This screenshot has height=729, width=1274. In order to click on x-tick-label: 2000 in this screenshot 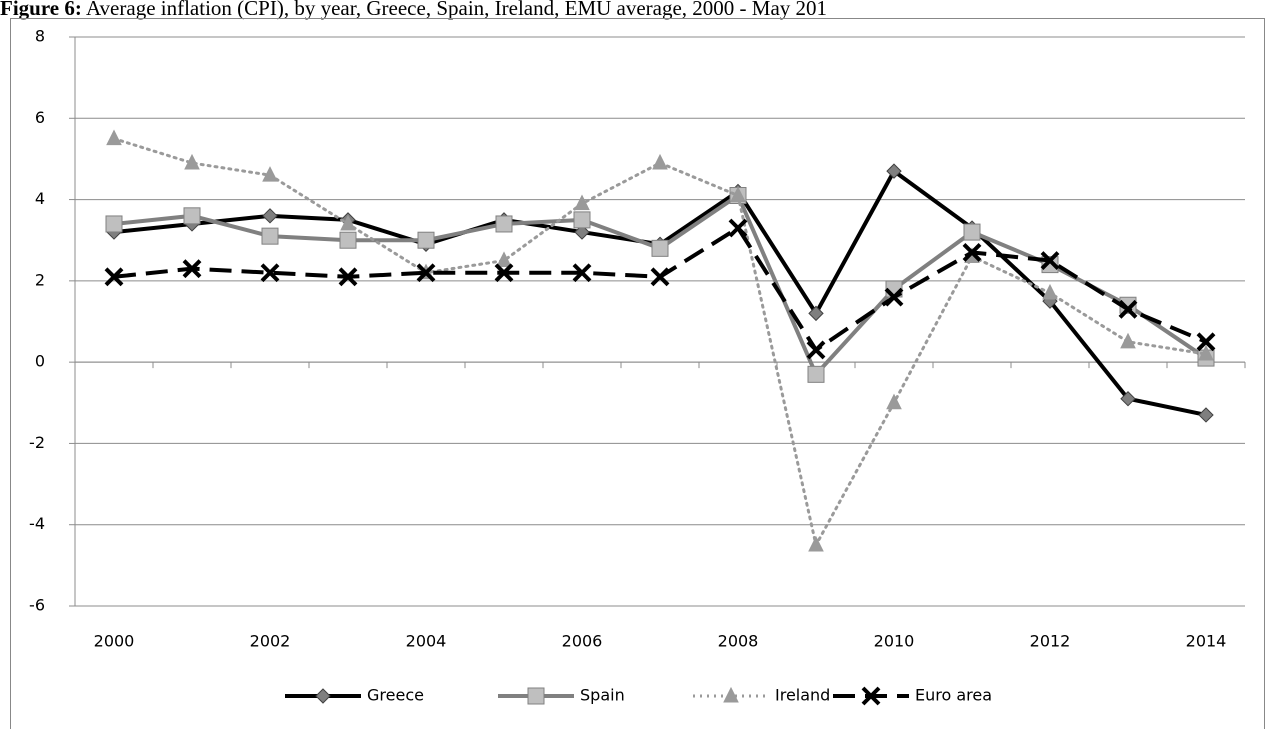, I will do `click(114, 641)`.